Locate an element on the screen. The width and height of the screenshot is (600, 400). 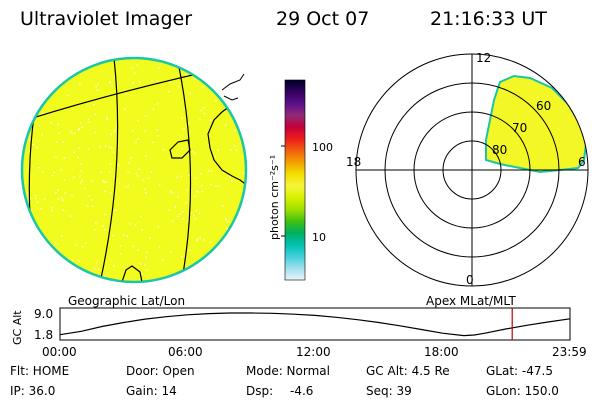
status-seq: Seq: 39 is located at coordinates (389, 391).